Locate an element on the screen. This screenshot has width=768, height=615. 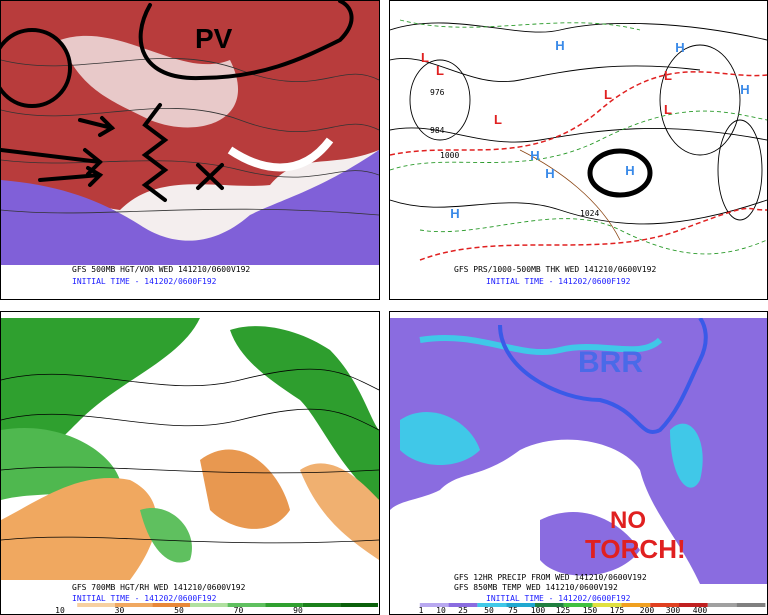
colorbar-label: 125 is located at coordinates (563, 610).